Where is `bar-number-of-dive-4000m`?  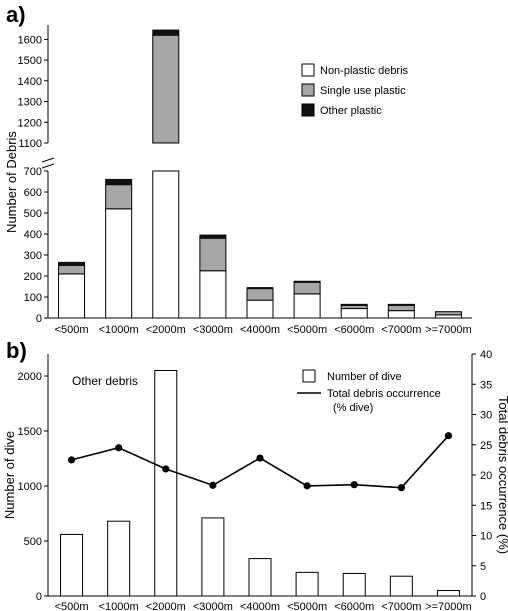 bar-number-of-dive-4000m is located at coordinates (260, 577).